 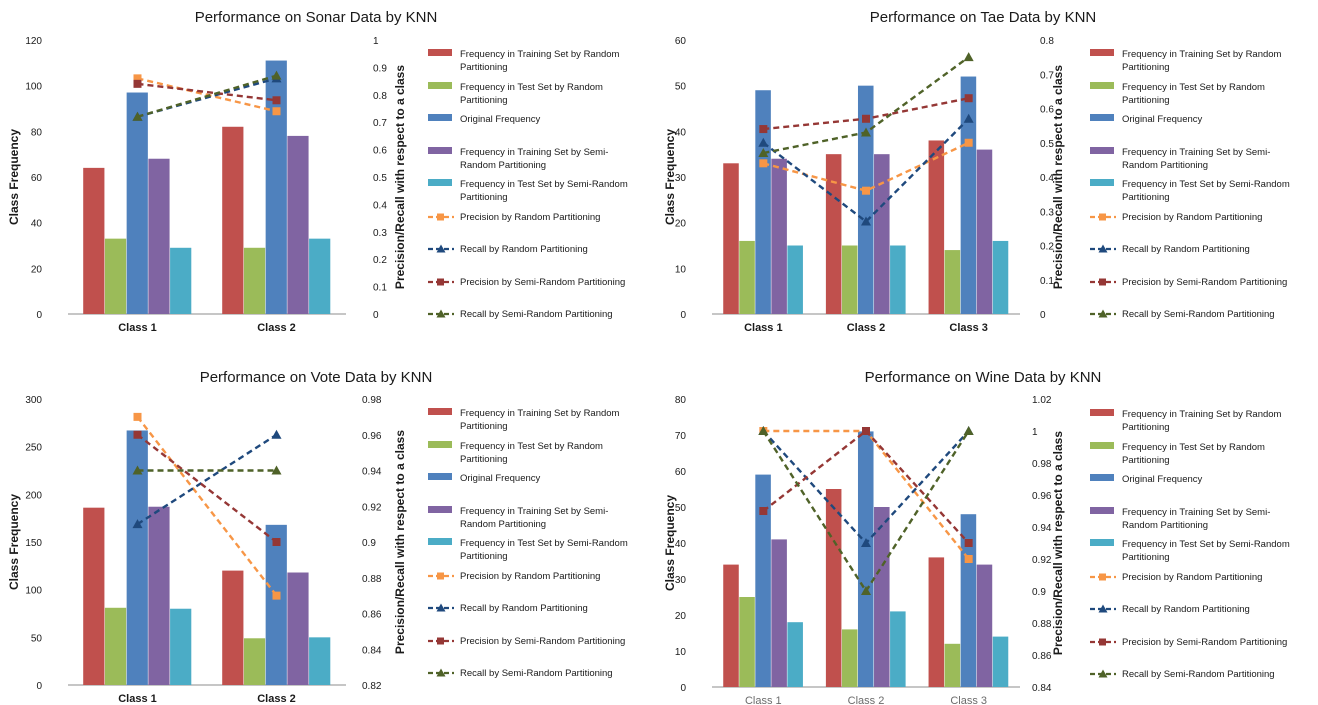 What do you see at coordinates (681, 178) in the screenshot?
I see `y-tick-label: 30` at bounding box center [681, 178].